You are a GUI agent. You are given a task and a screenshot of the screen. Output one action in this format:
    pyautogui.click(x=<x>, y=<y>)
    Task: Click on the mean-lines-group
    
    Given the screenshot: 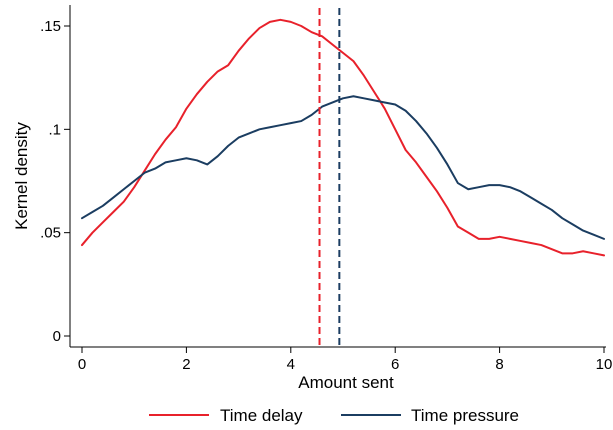 What is the action you would take?
    pyautogui.click(x=329, y=177)
    